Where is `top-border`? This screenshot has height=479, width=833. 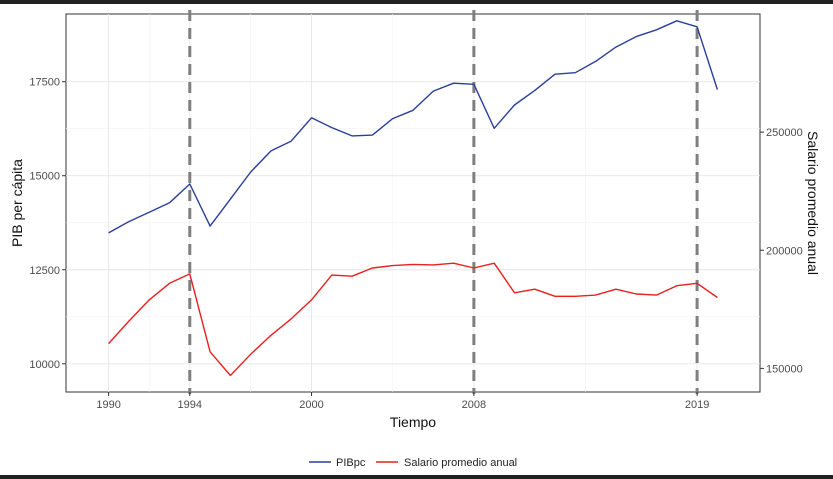 top-border is located at coordinates (416, 2).